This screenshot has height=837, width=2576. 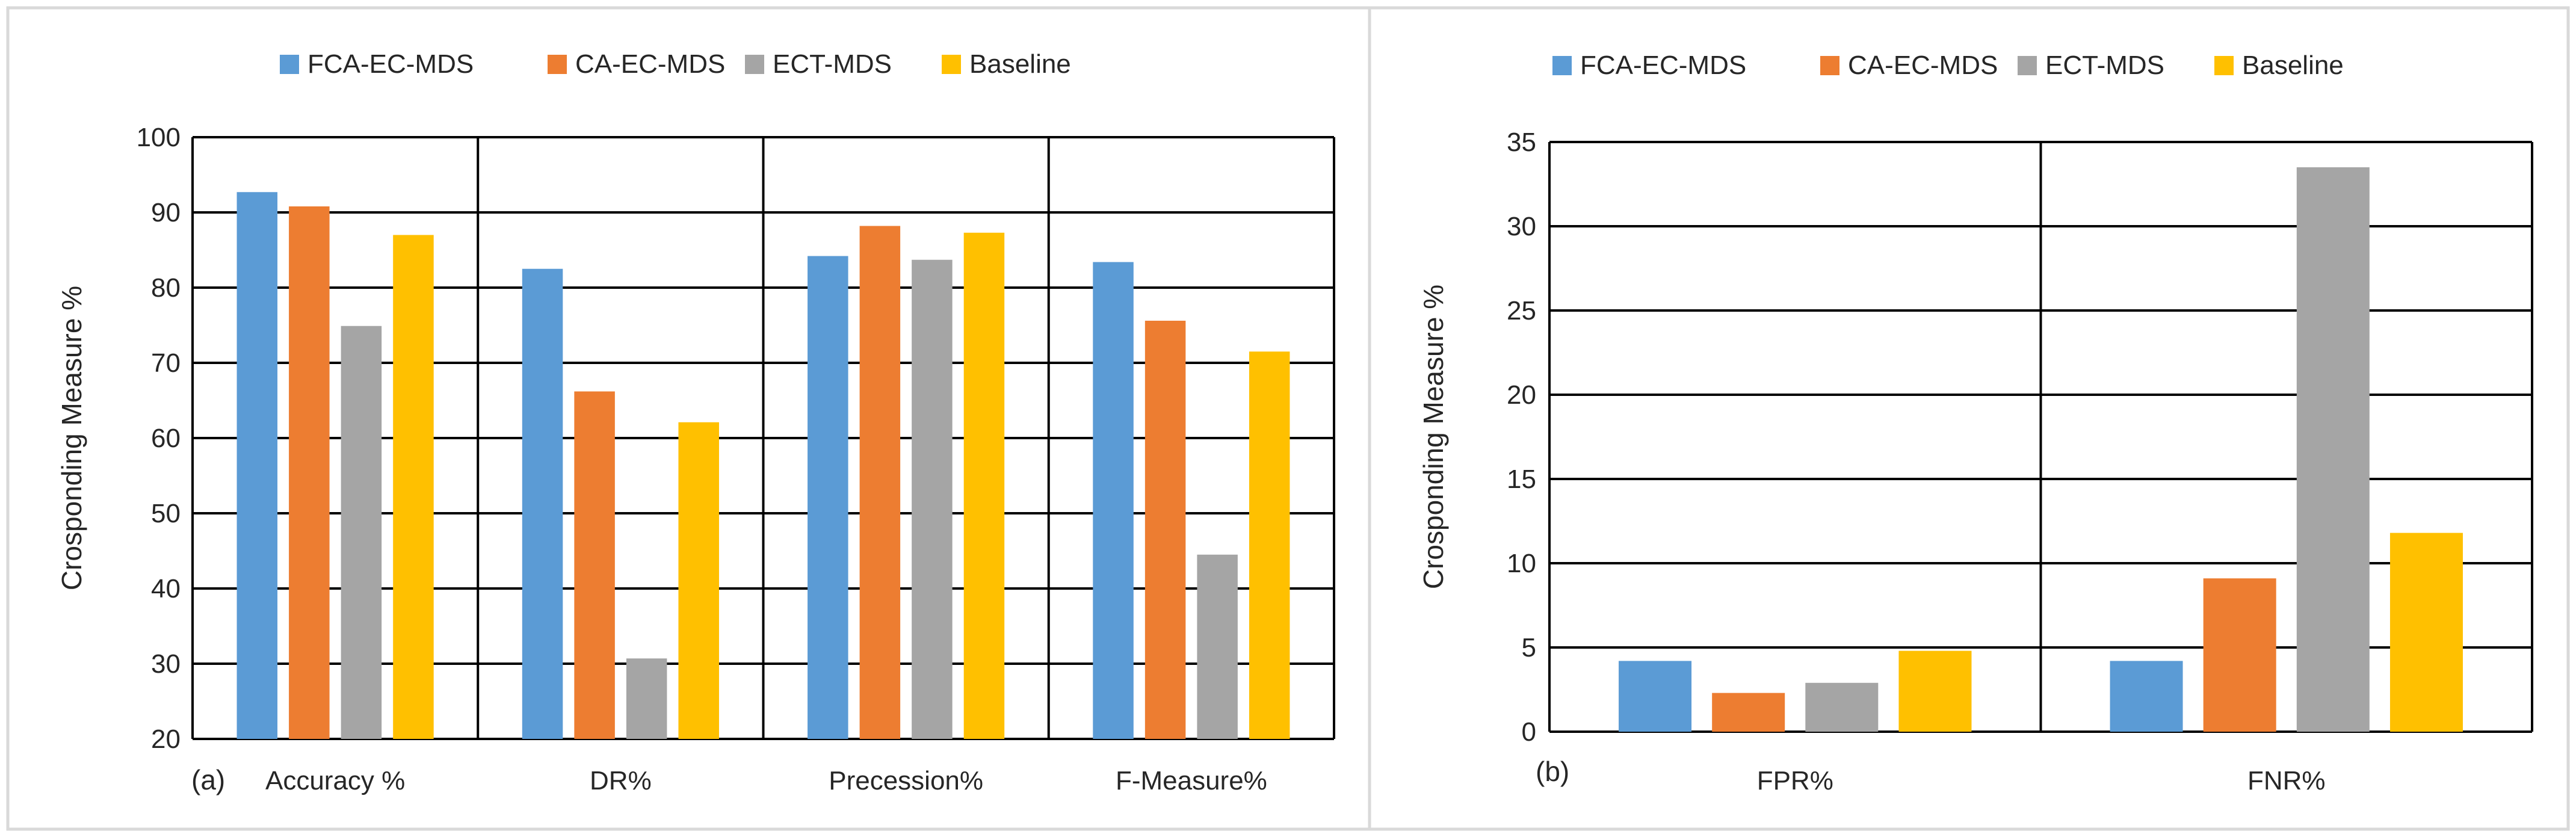 What do you see at coordinates (1529, 732) in the screenshot?
I see `y-tick-label: 0` at bounding box center [1529, 732].